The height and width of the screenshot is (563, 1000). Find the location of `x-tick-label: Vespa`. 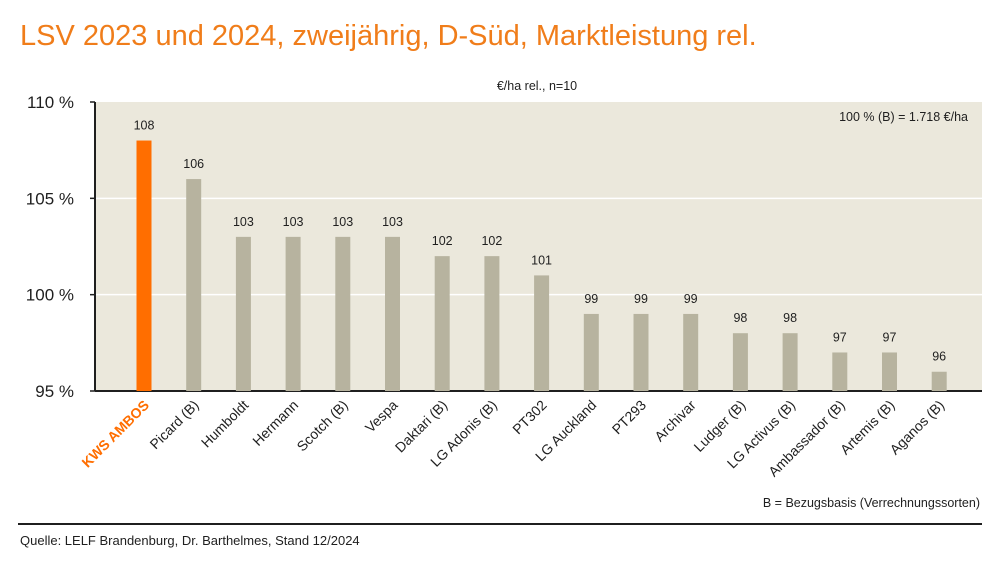

x-tick-label: Vespa is located at coordinates (381, 416).